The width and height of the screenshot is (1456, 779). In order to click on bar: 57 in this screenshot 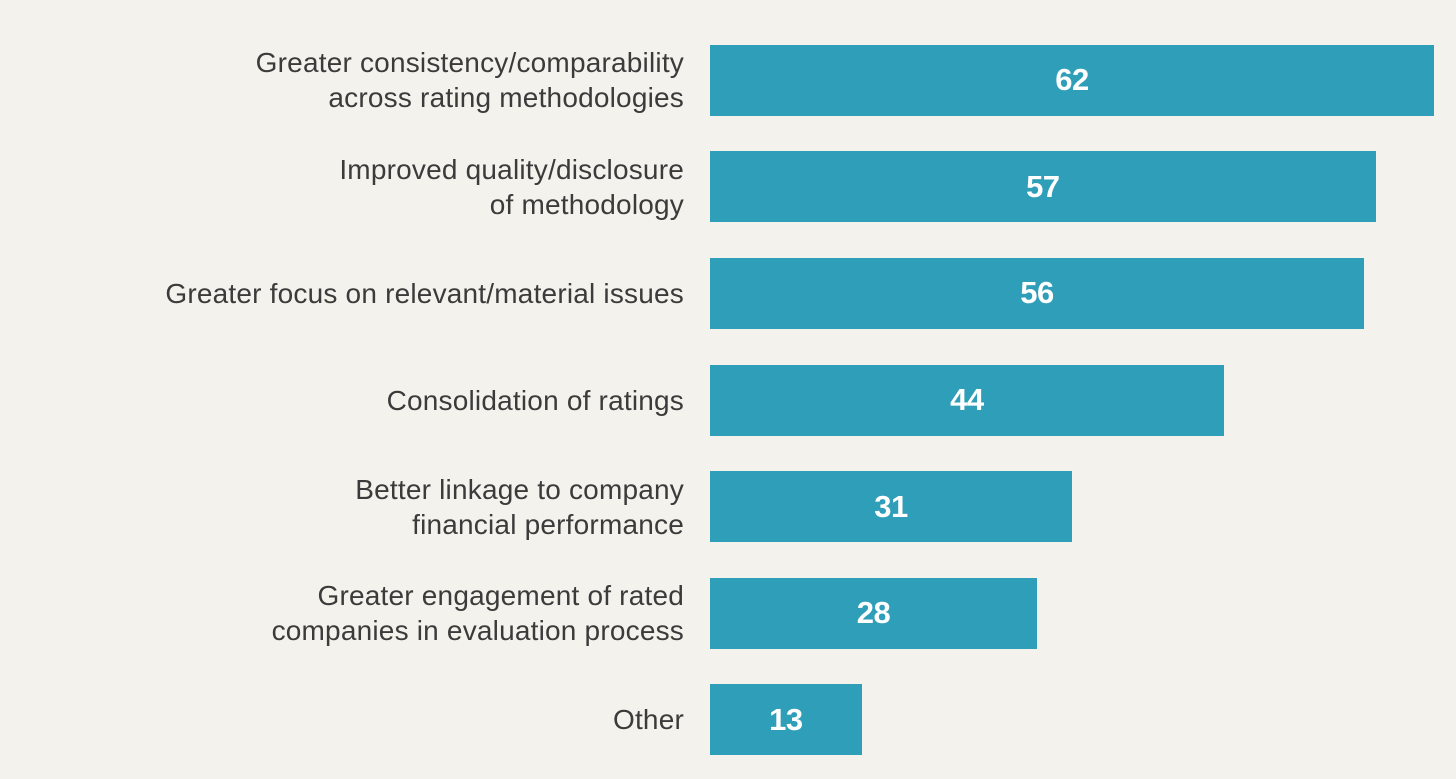, I will do `click(1043, 187)`.